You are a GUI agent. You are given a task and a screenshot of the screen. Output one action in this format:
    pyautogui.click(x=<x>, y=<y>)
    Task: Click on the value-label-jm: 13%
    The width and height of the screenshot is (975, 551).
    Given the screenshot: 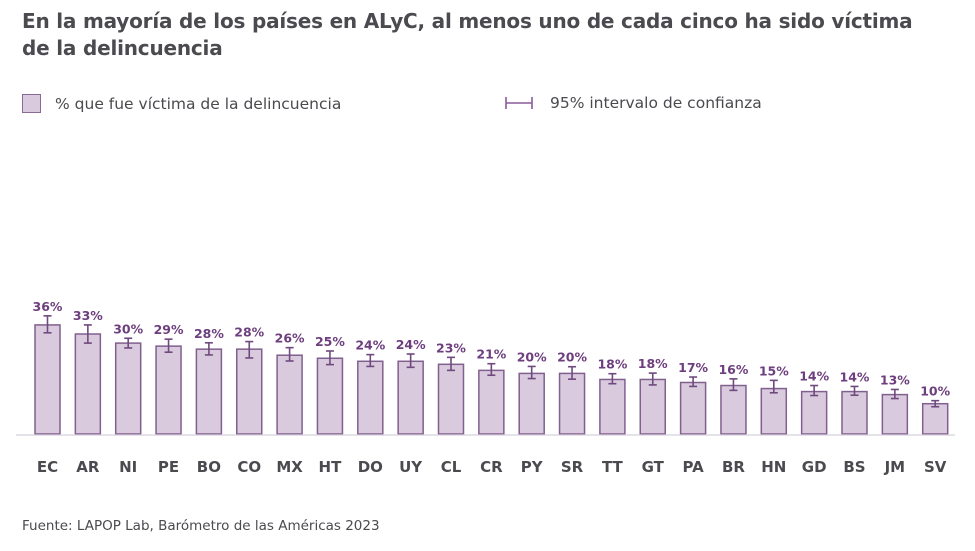 What is the action you would take?
    pyautogui.click(x=895, y=379)
    